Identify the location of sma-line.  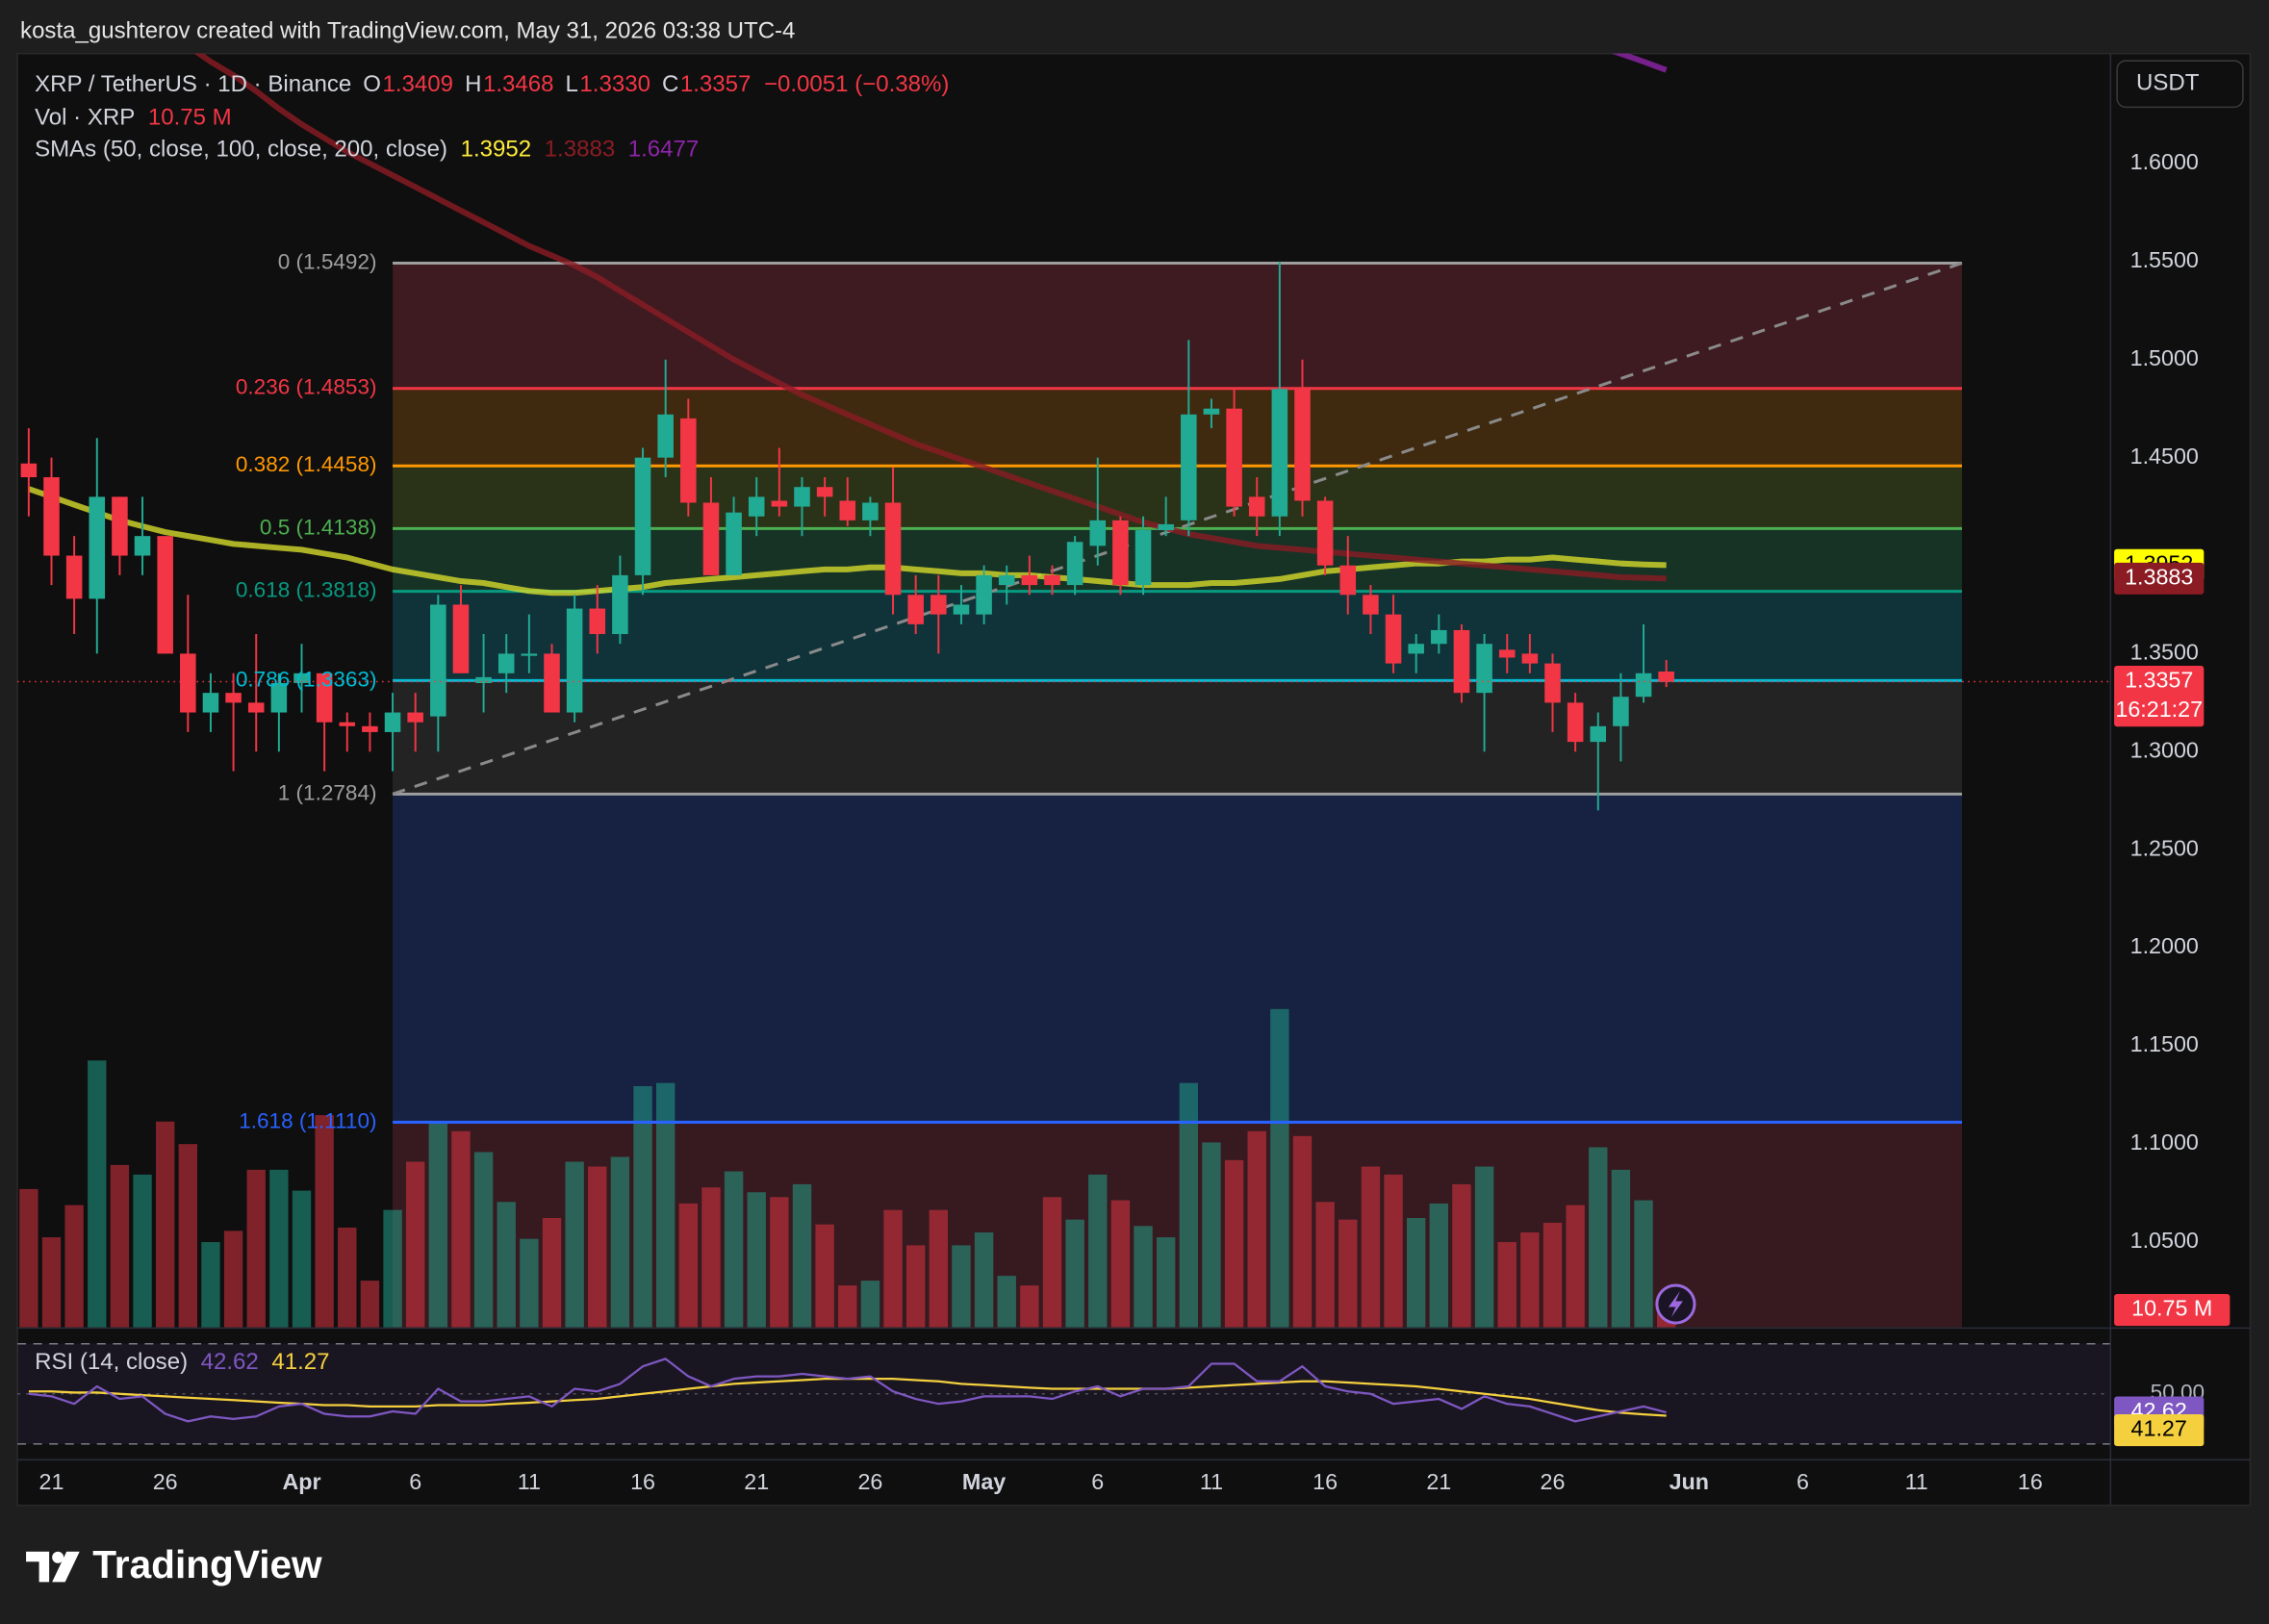
(847, 541).